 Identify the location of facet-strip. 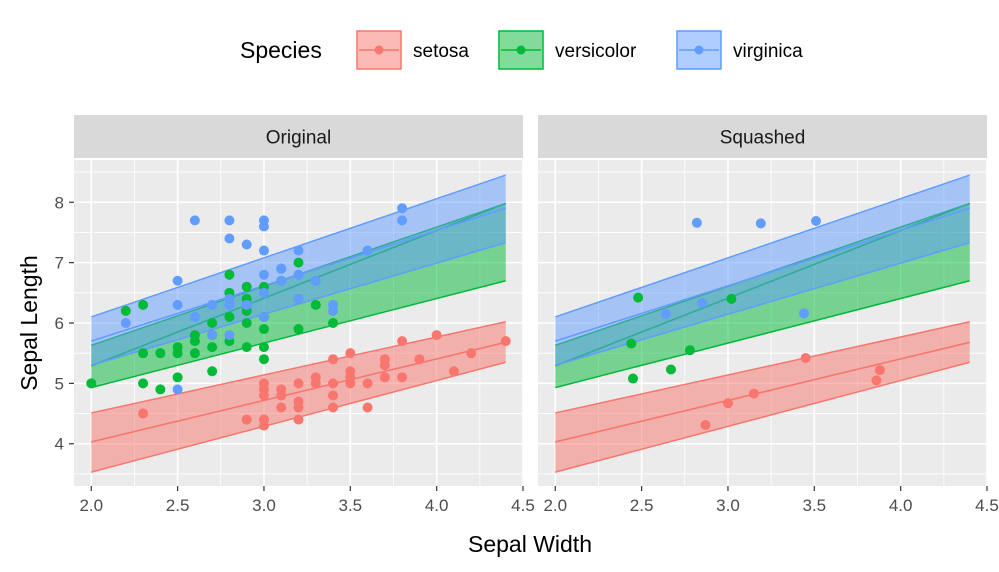
(298, 136).